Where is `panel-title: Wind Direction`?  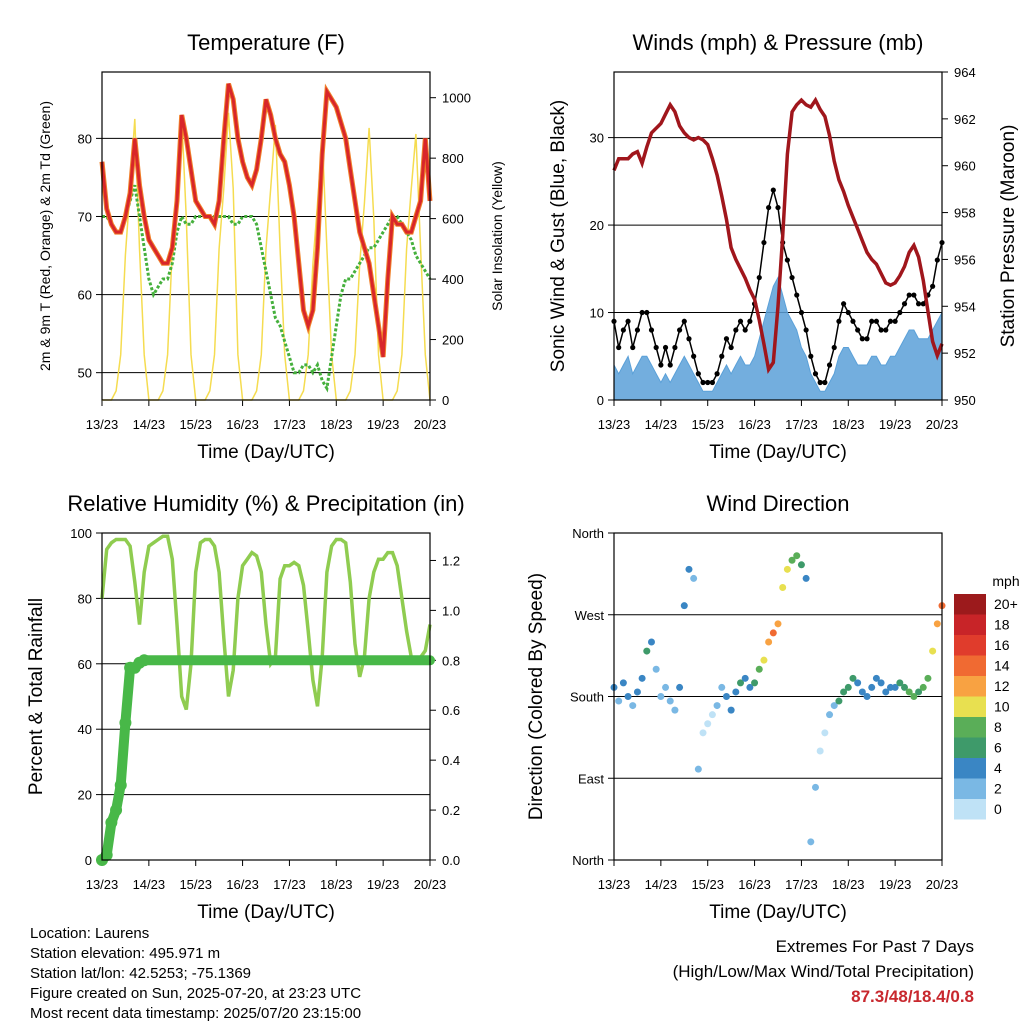 panel-title: Wind Direction is located at coordinates (777, 503).